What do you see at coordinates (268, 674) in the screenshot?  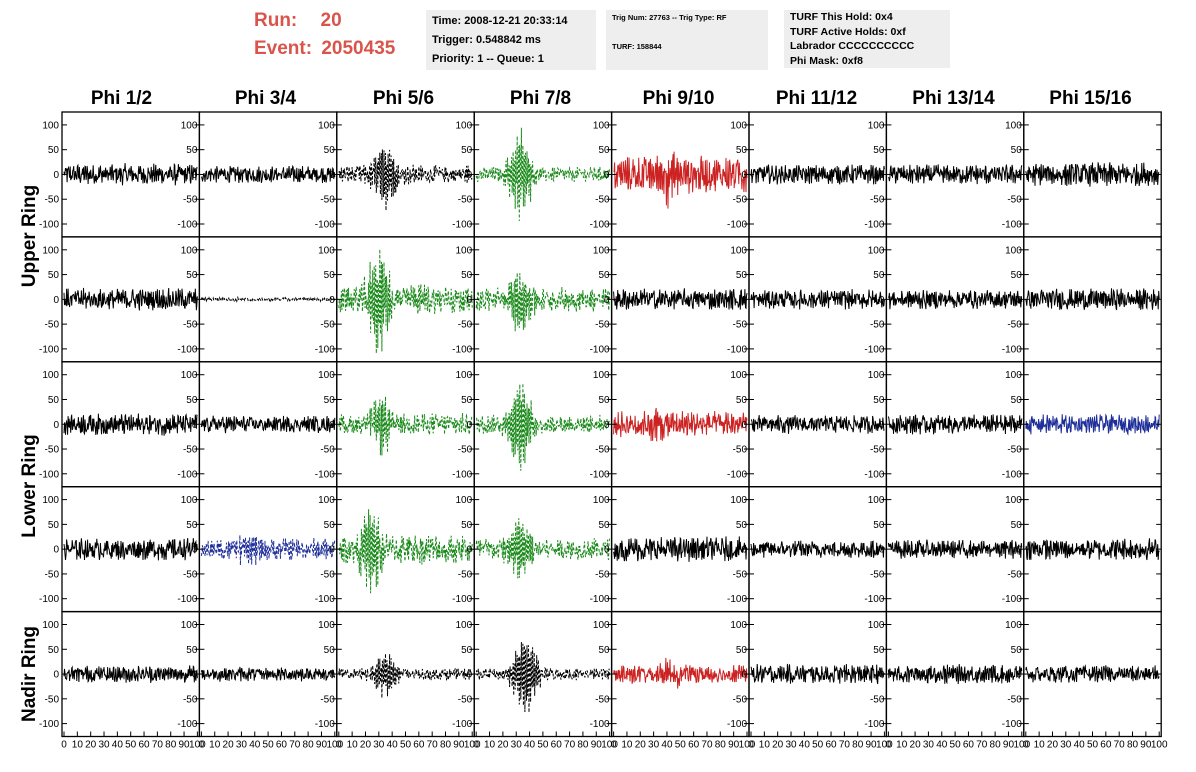 I see `waveform-line-r5-c2` at bounding box center [268, 674].